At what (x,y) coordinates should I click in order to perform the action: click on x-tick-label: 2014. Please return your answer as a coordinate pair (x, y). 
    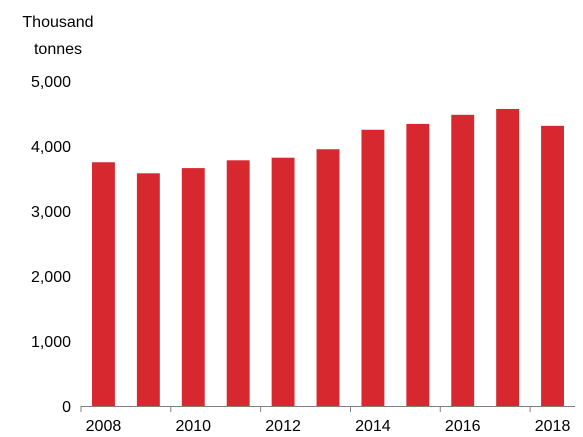
    Looking at the image, I should click on (373, 426).